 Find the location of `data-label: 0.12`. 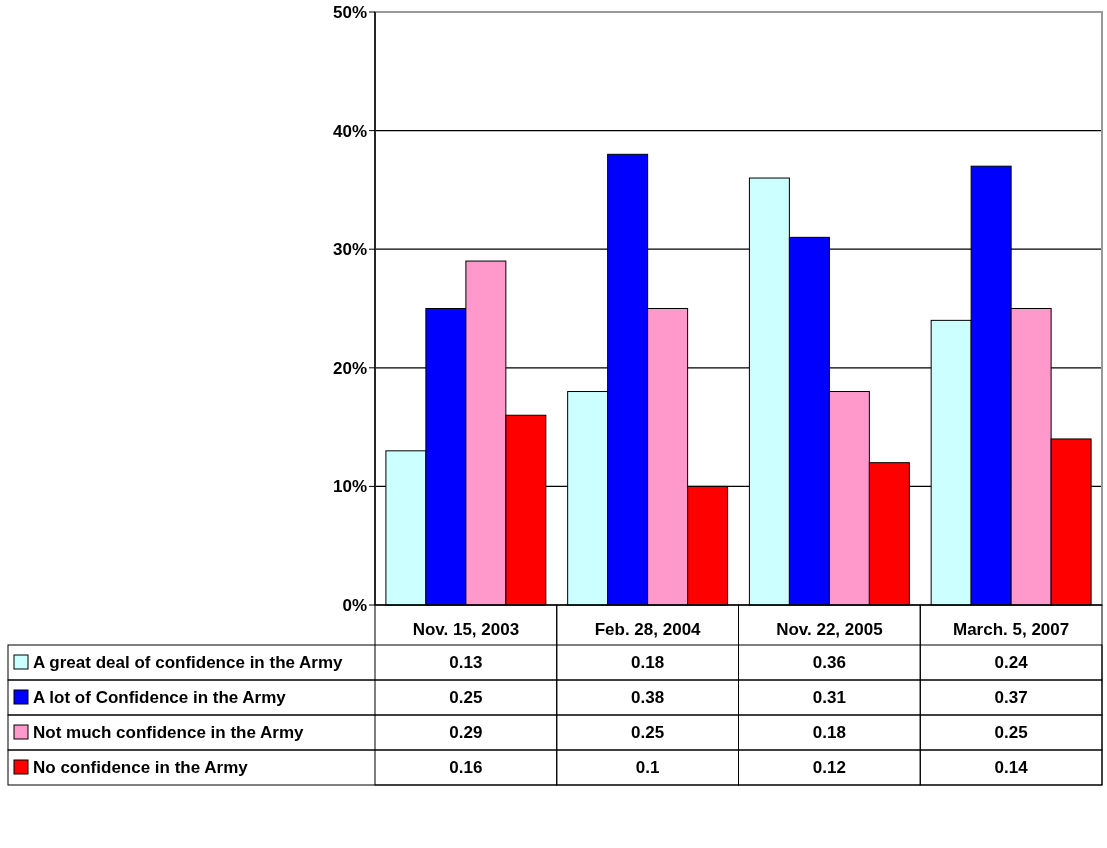

data-label: 0.12 is located at coordinates (829, 767).